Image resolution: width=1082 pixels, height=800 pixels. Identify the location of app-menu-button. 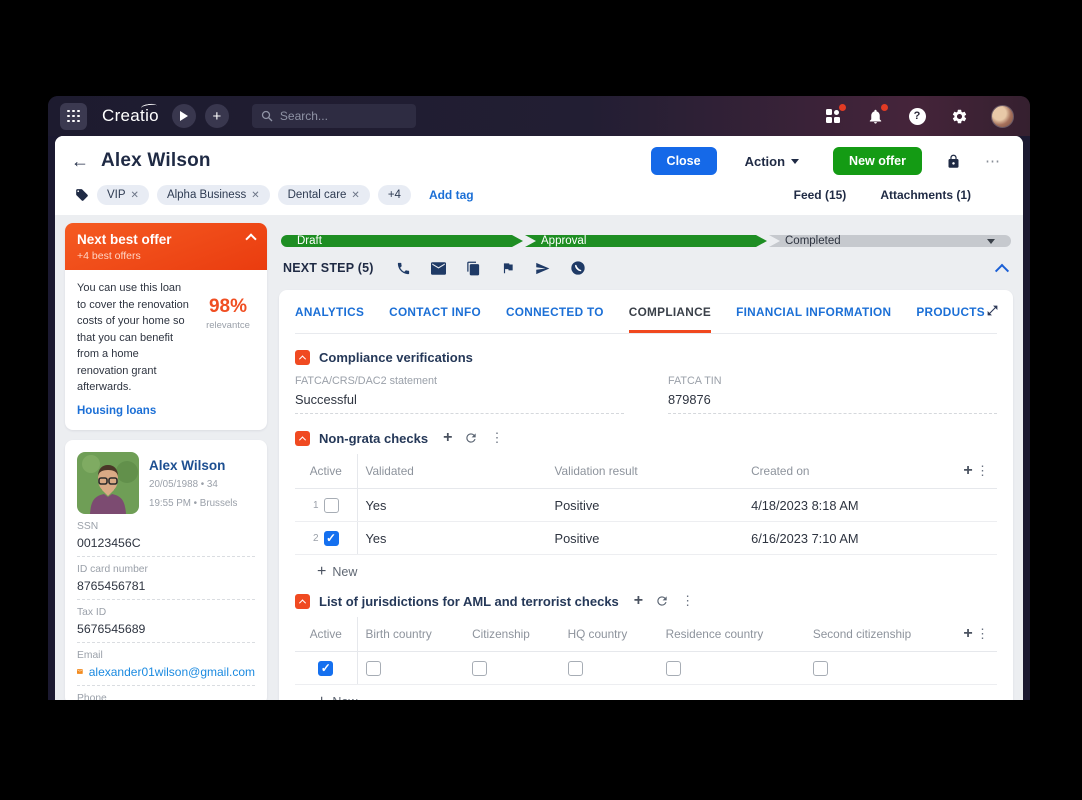
(73, 116).